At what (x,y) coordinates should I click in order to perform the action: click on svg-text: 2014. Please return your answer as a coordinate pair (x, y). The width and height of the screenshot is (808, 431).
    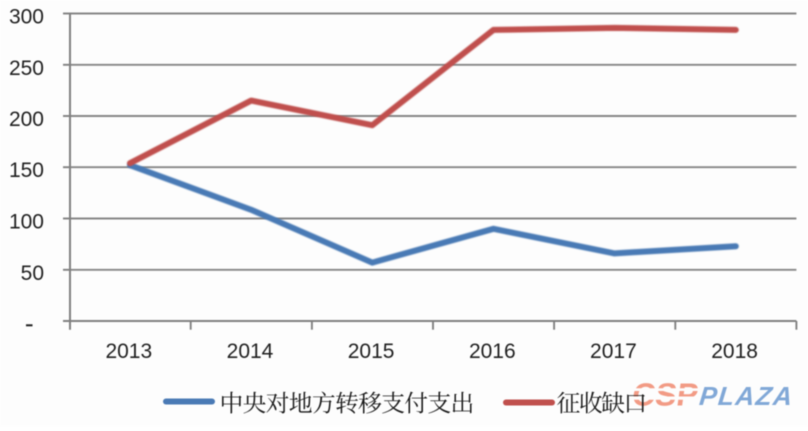
    Looking at the image, I should click on (250, 351).